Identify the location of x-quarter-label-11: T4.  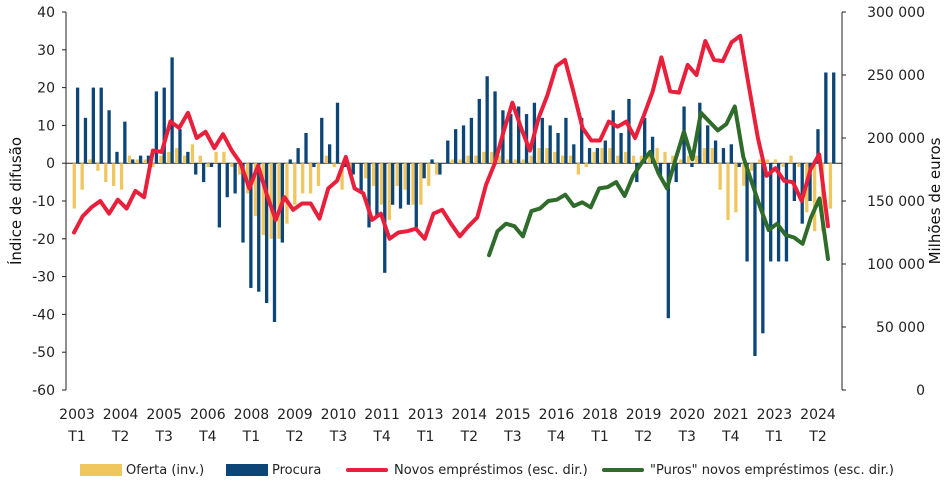
(556, 437).